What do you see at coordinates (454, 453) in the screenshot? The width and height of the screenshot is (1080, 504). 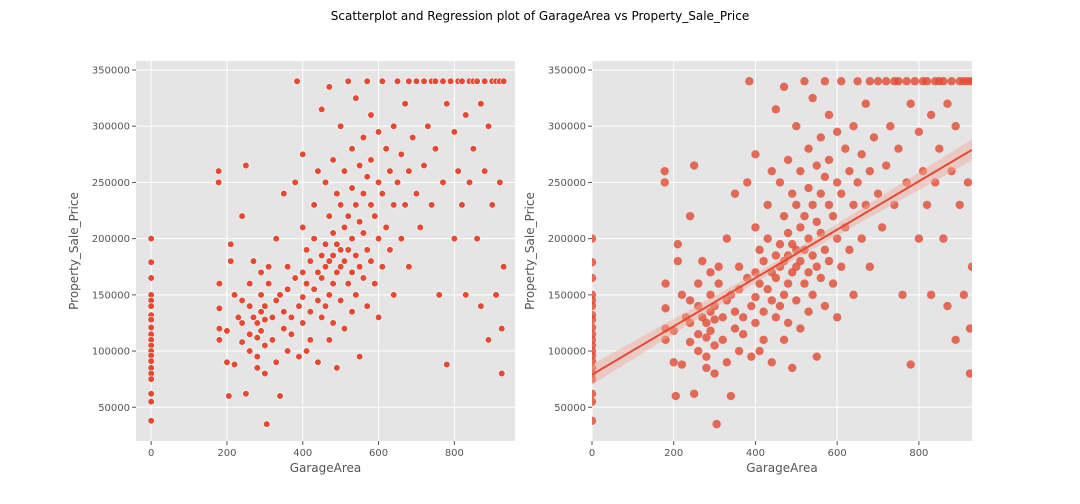 I see `x-tick-label: 800` at bounding box center [454, 453].